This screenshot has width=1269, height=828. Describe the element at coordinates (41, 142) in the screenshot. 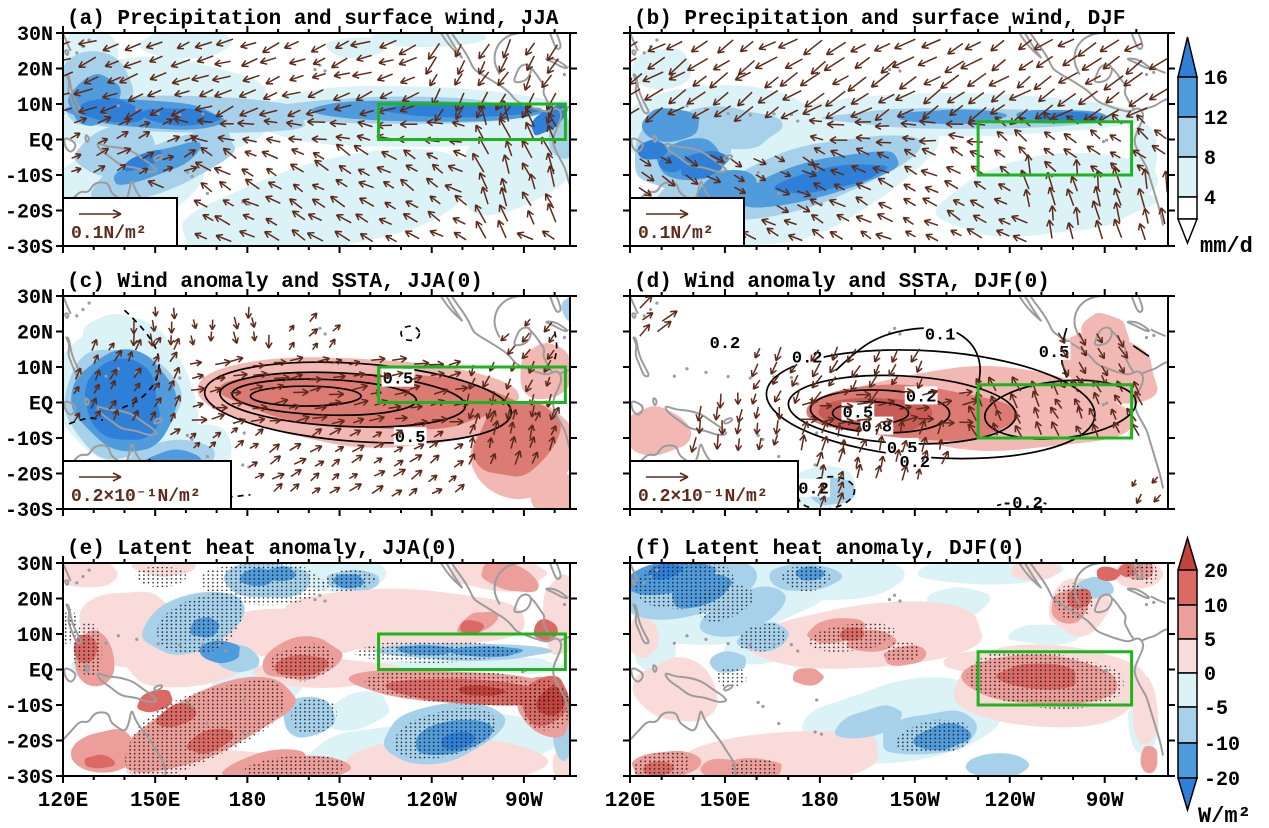

I see `y-tick-label: EQ` at that location.